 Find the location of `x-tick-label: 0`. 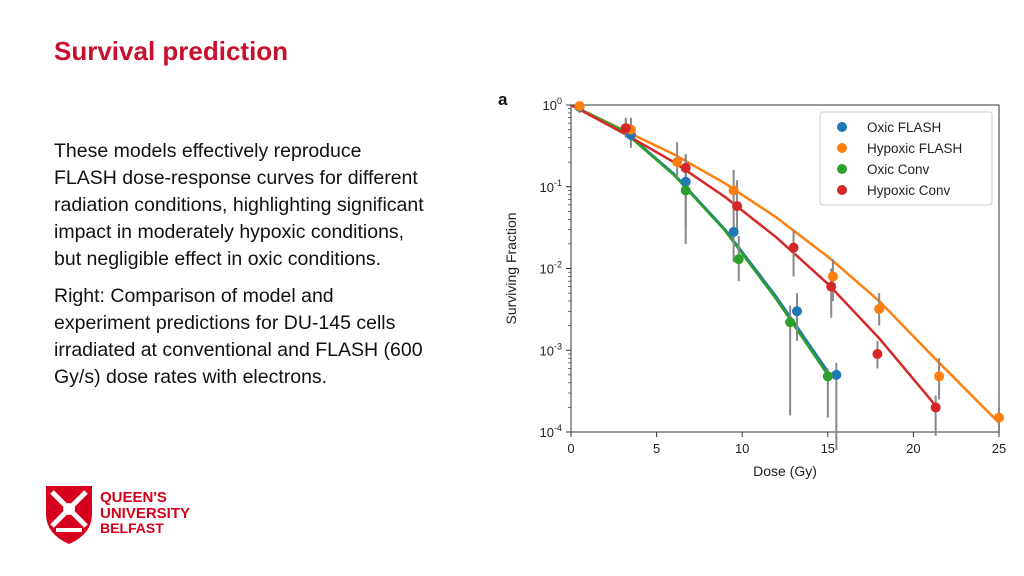

x-tick-label: 0 is located at coordinates (570, 448).